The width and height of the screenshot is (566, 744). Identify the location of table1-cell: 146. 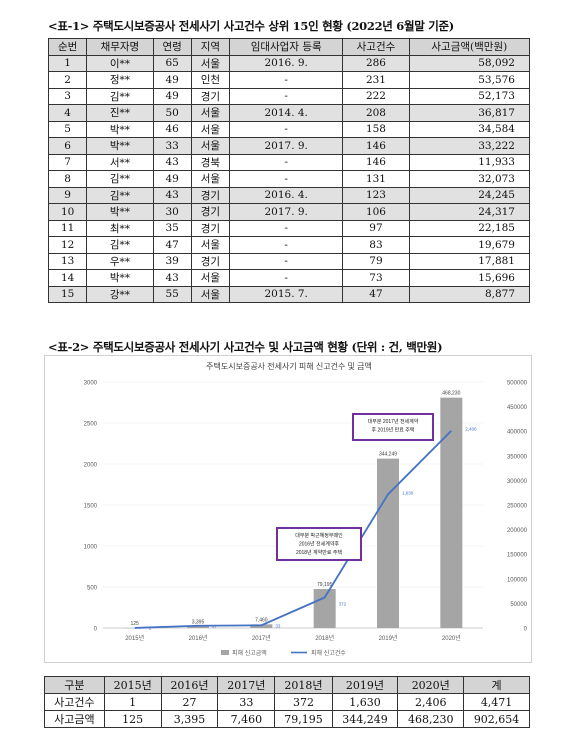
(376, 146).